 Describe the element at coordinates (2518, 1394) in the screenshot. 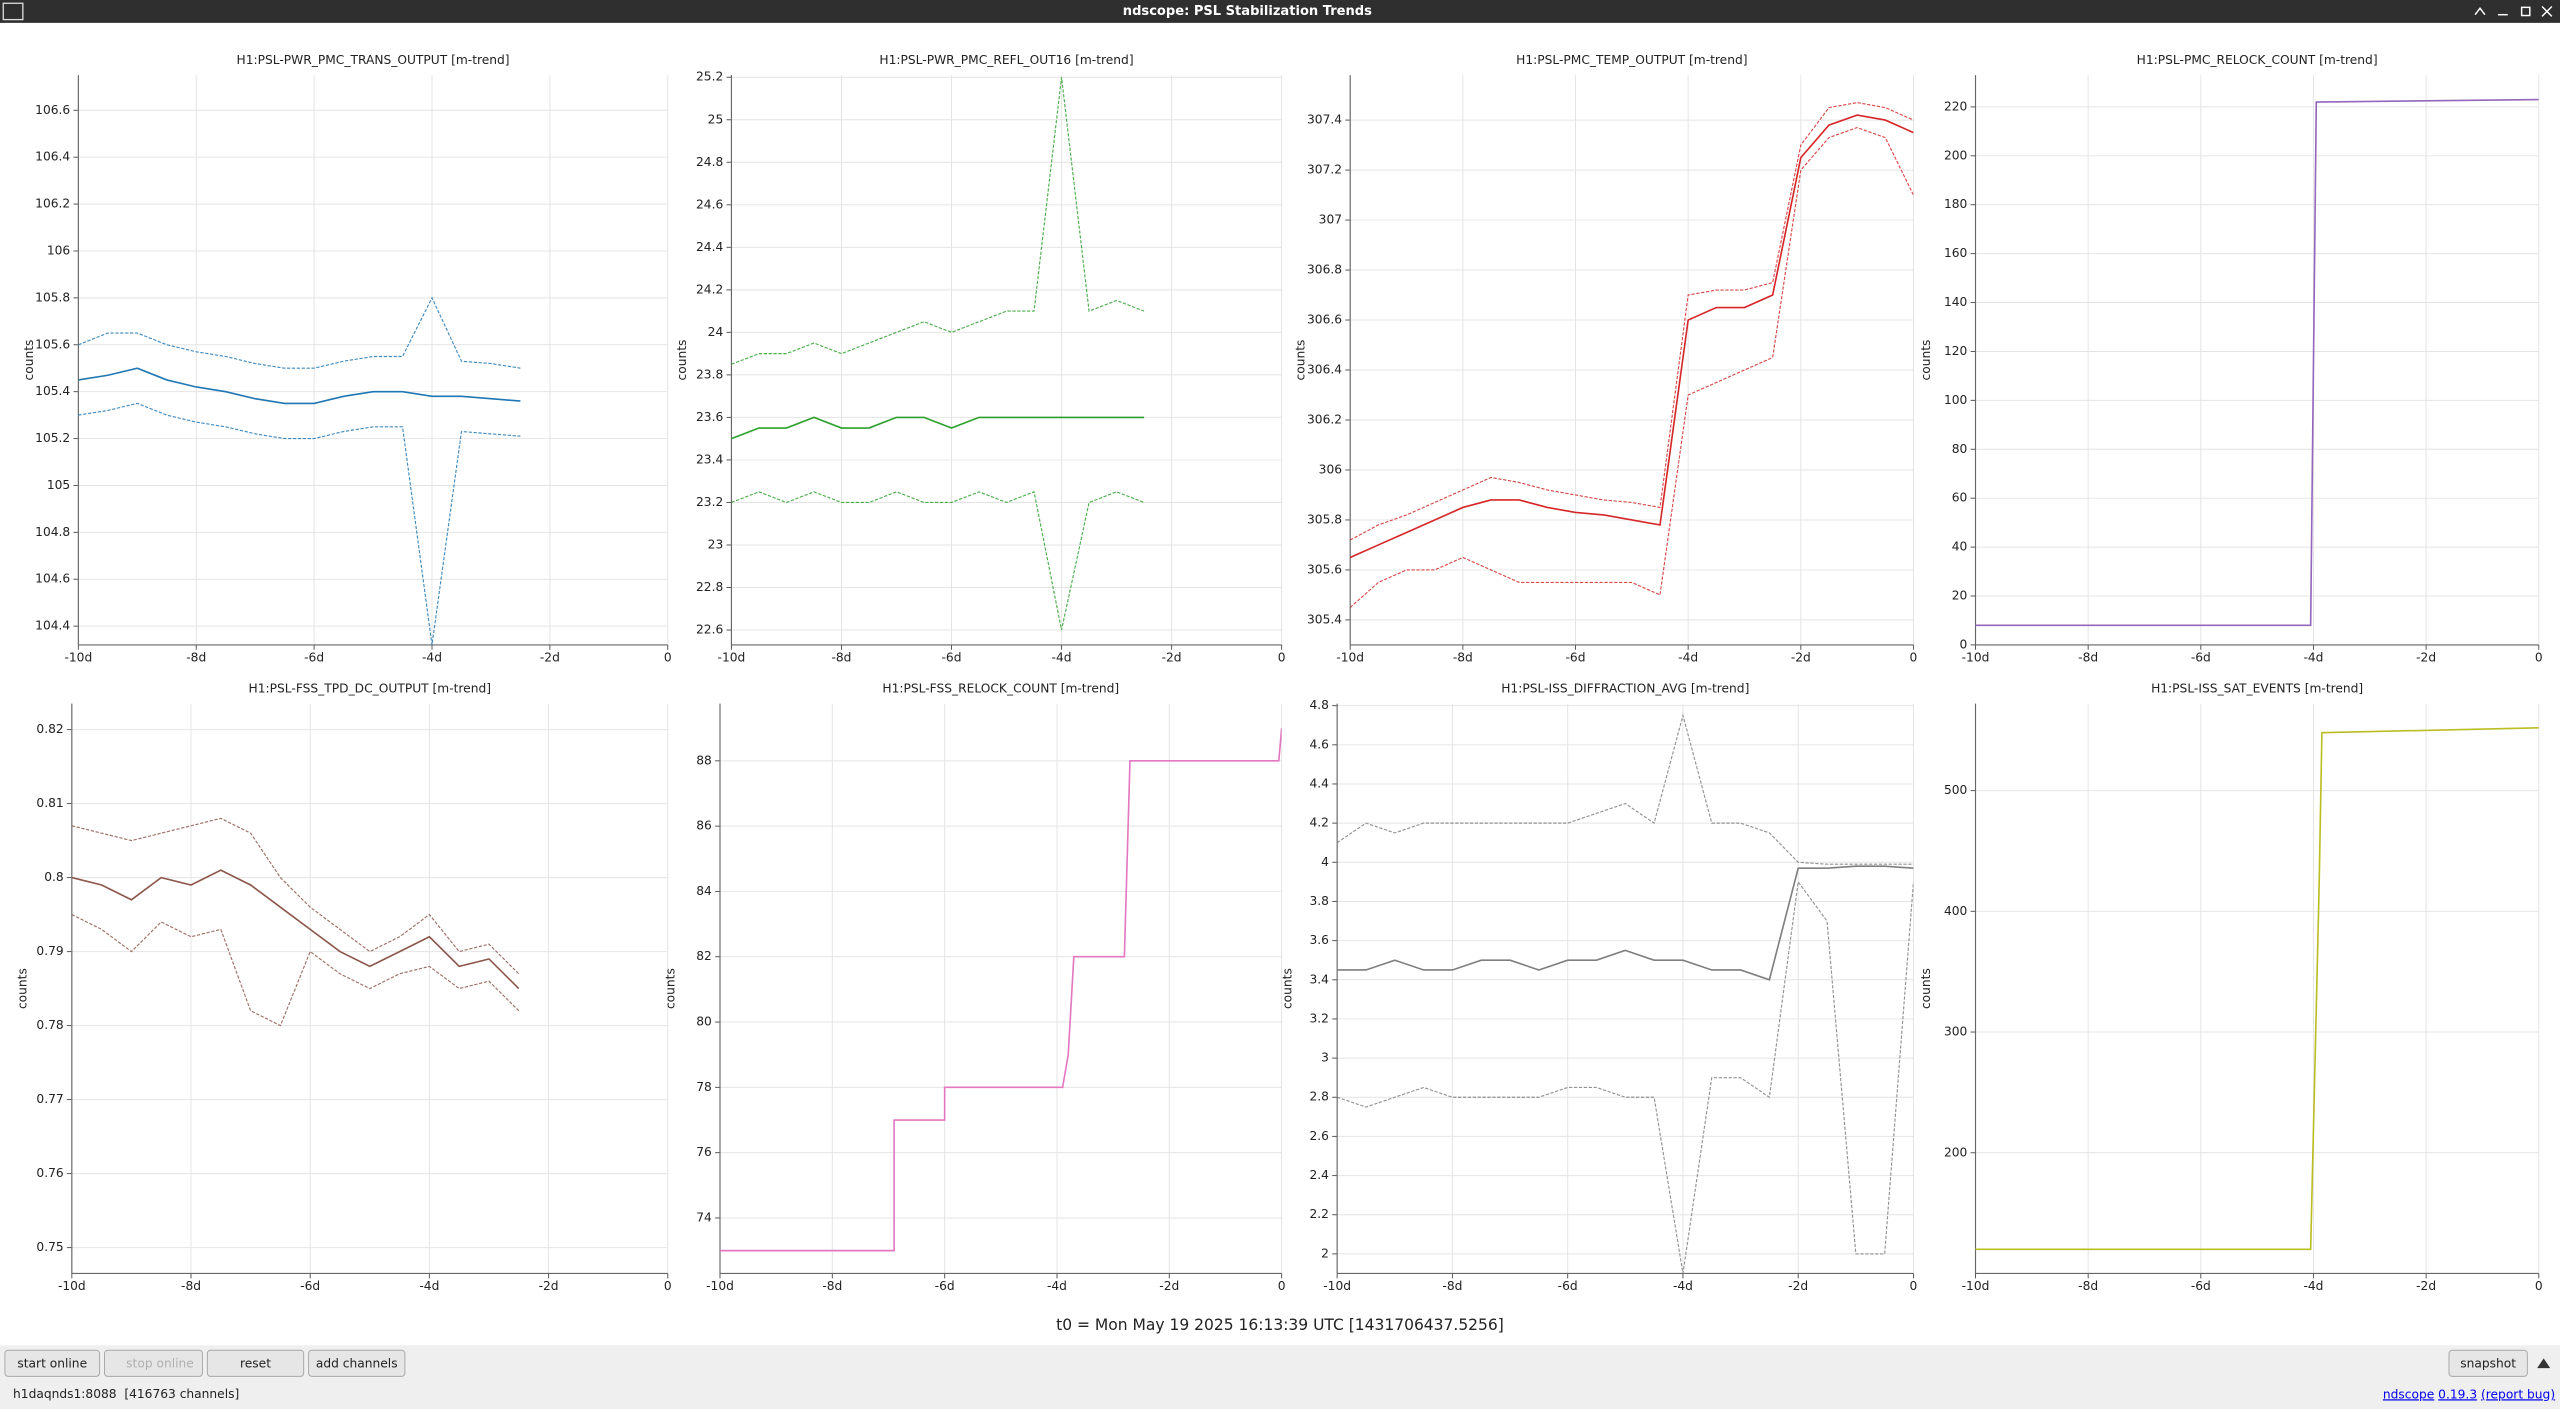

I see `report-bug-link: (report bug)` at that location.